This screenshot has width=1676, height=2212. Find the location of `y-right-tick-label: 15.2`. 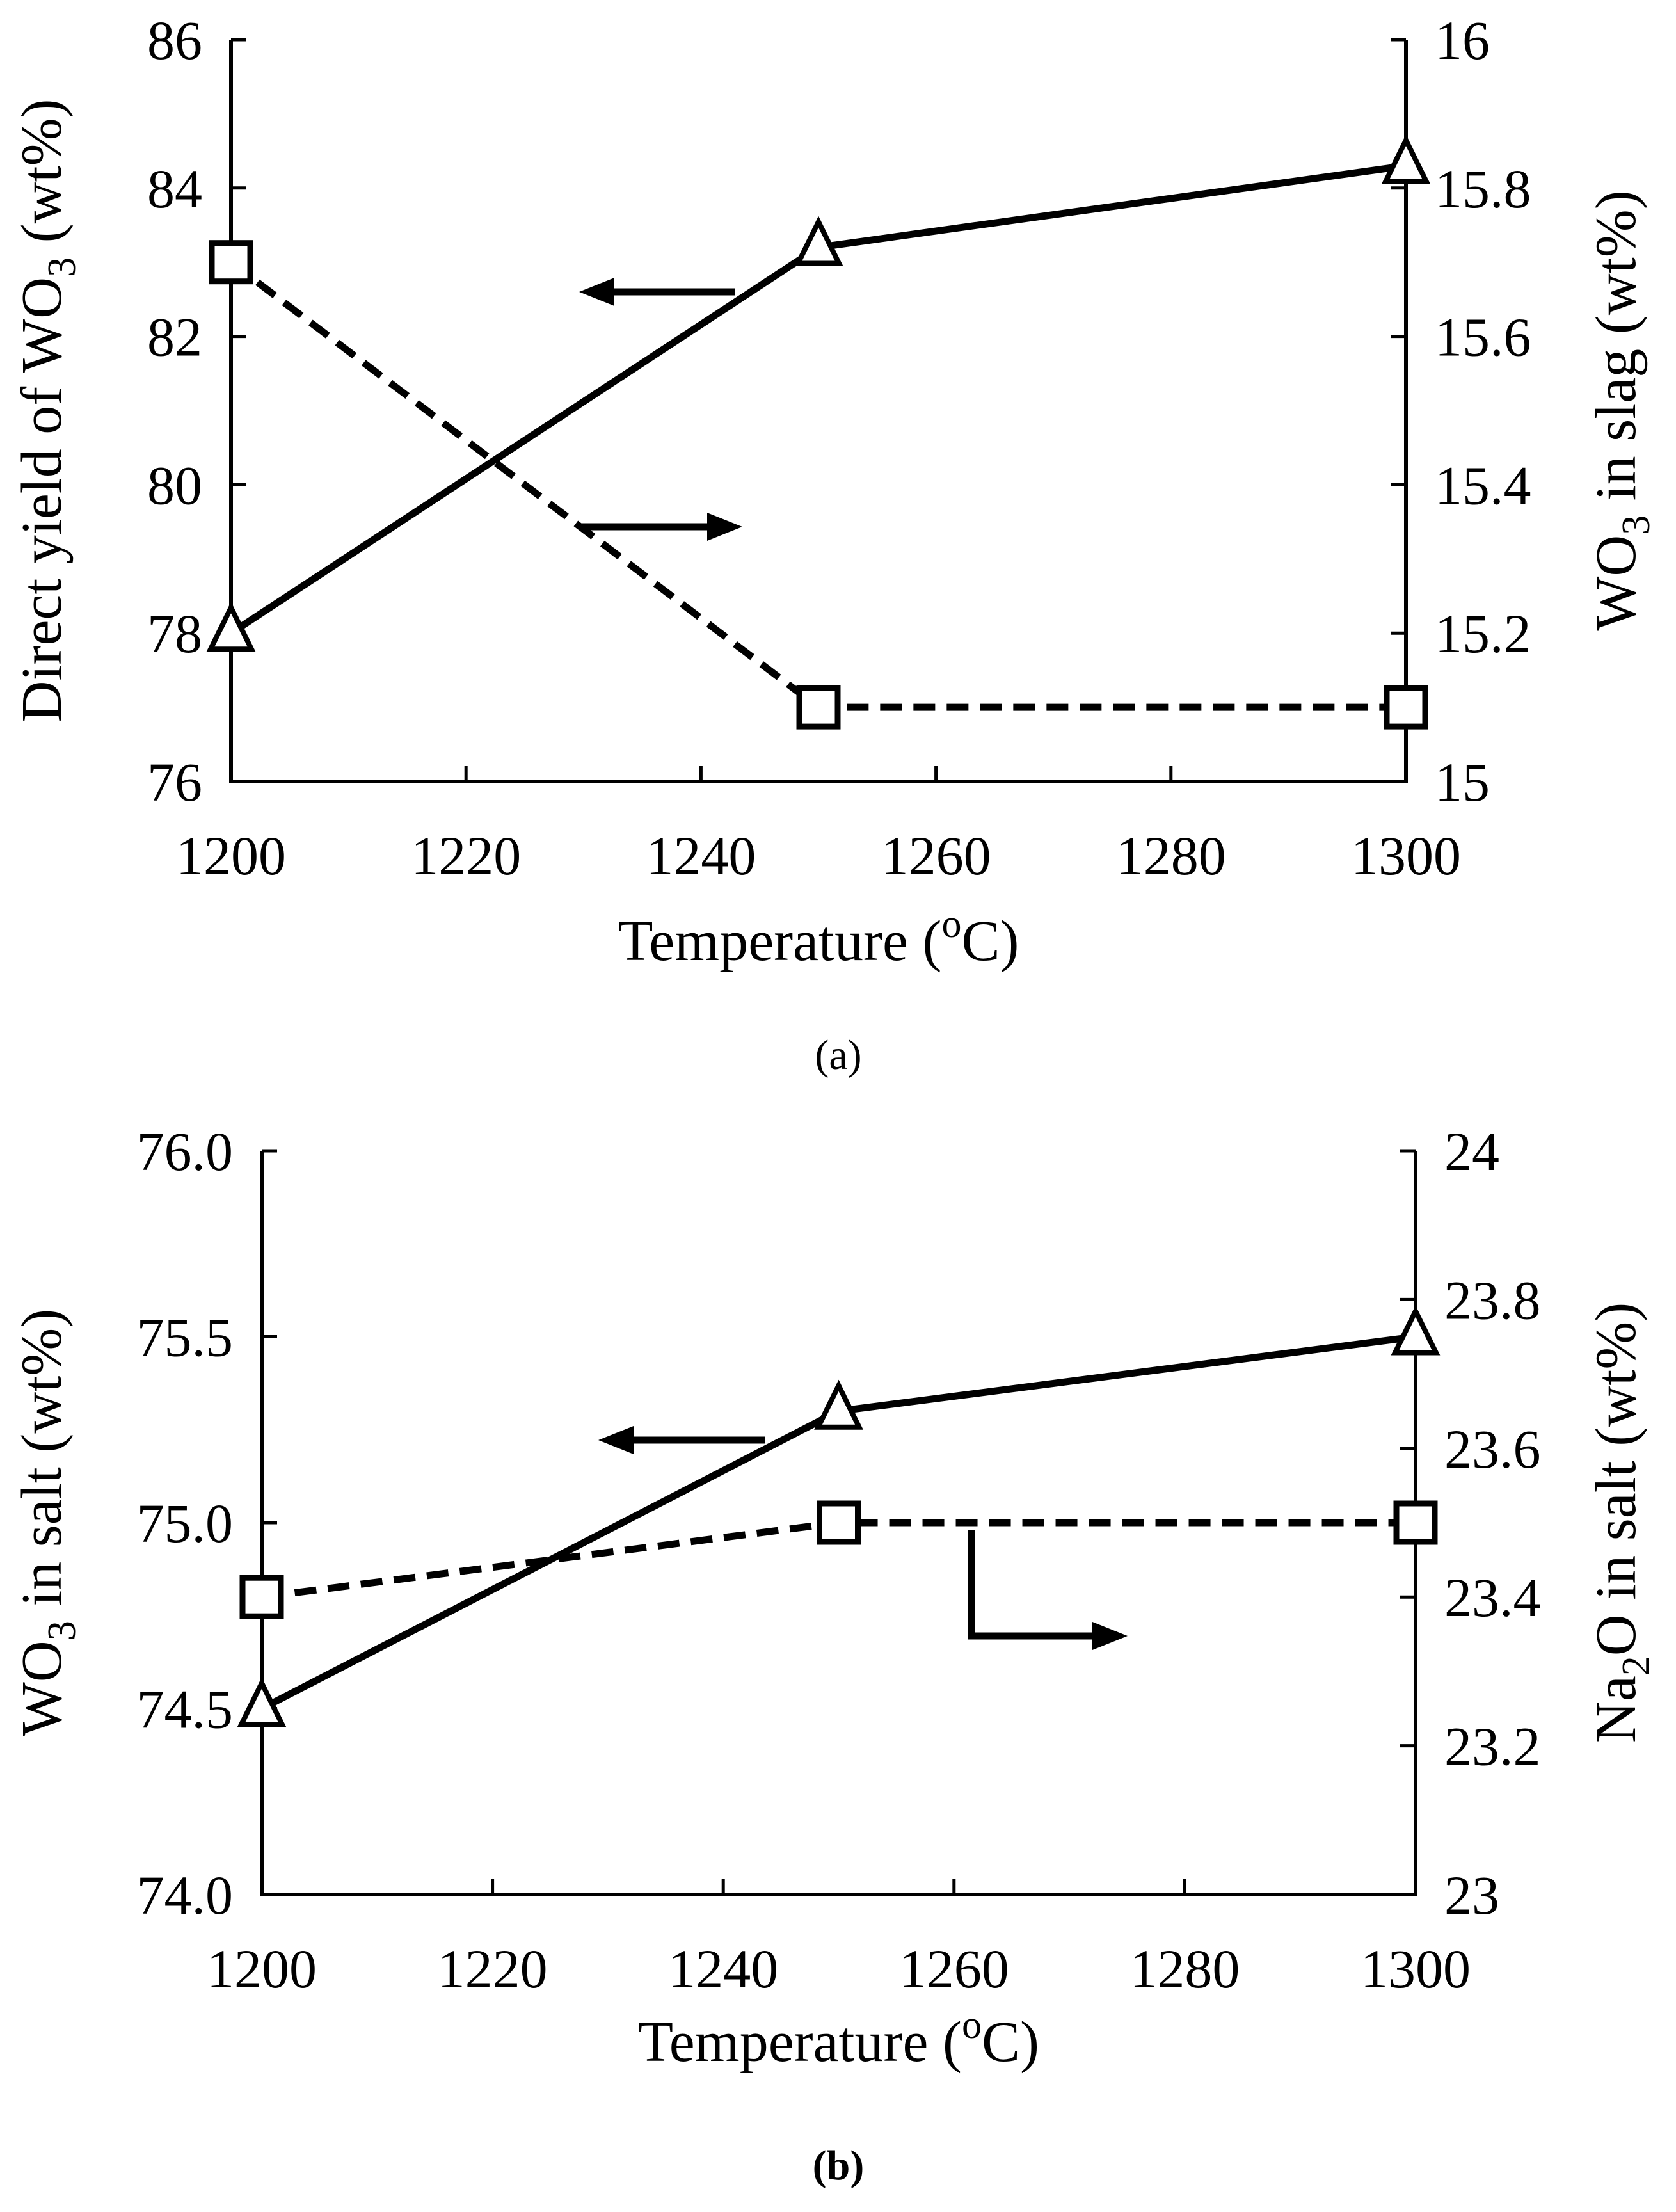

y-right-tick-label: 15.2 is located at coordinates (1483, 633).